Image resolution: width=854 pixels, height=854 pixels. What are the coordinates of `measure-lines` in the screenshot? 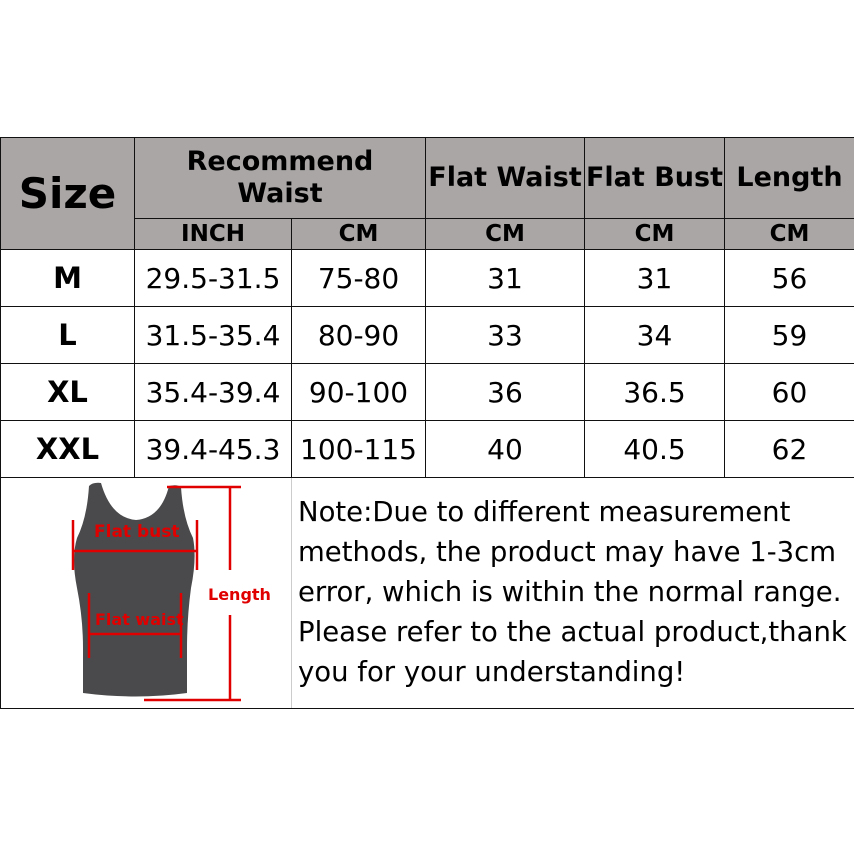 It's located at (156, 593).